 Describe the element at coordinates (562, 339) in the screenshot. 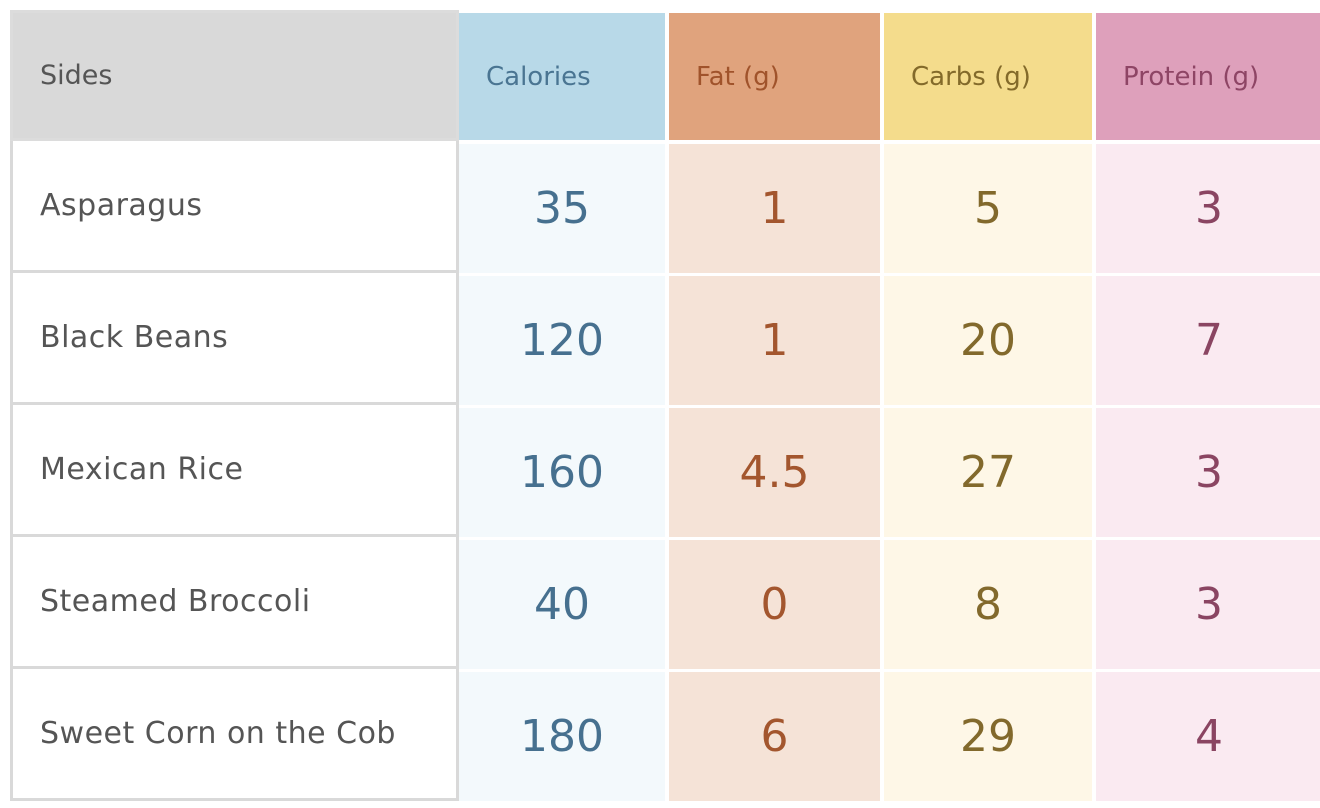

I see `calories-value: 120` at that location.